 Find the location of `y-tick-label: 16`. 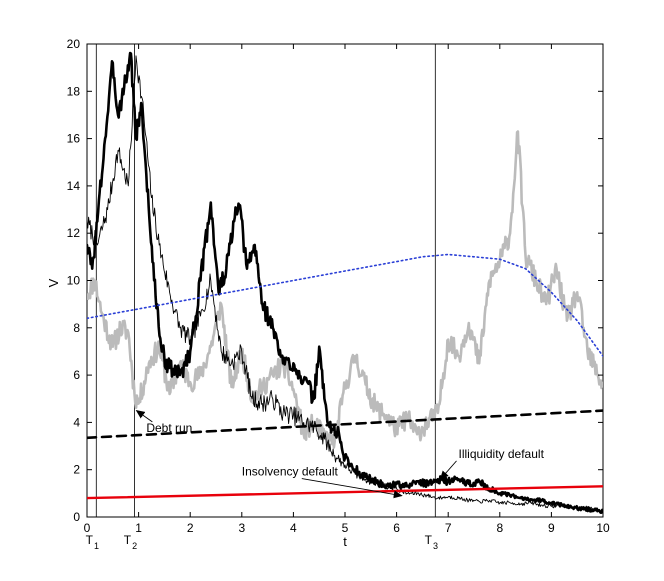

y-tick-label: 16 is located at coordinates (74, 139).